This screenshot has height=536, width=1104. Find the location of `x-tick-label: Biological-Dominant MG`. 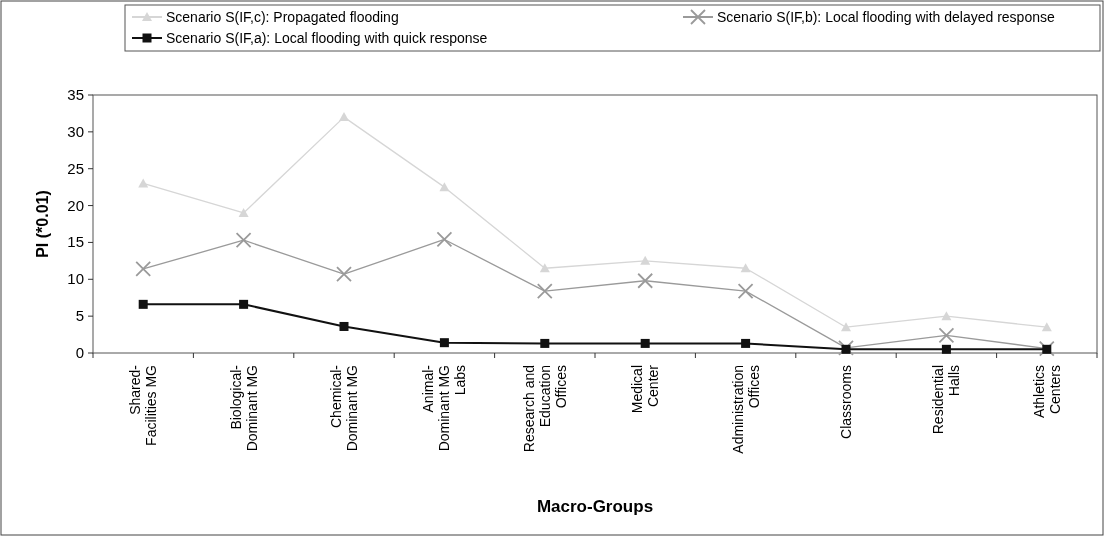

x-tick-label: Biological-Dominant MG is located at coordinates (243, 408).